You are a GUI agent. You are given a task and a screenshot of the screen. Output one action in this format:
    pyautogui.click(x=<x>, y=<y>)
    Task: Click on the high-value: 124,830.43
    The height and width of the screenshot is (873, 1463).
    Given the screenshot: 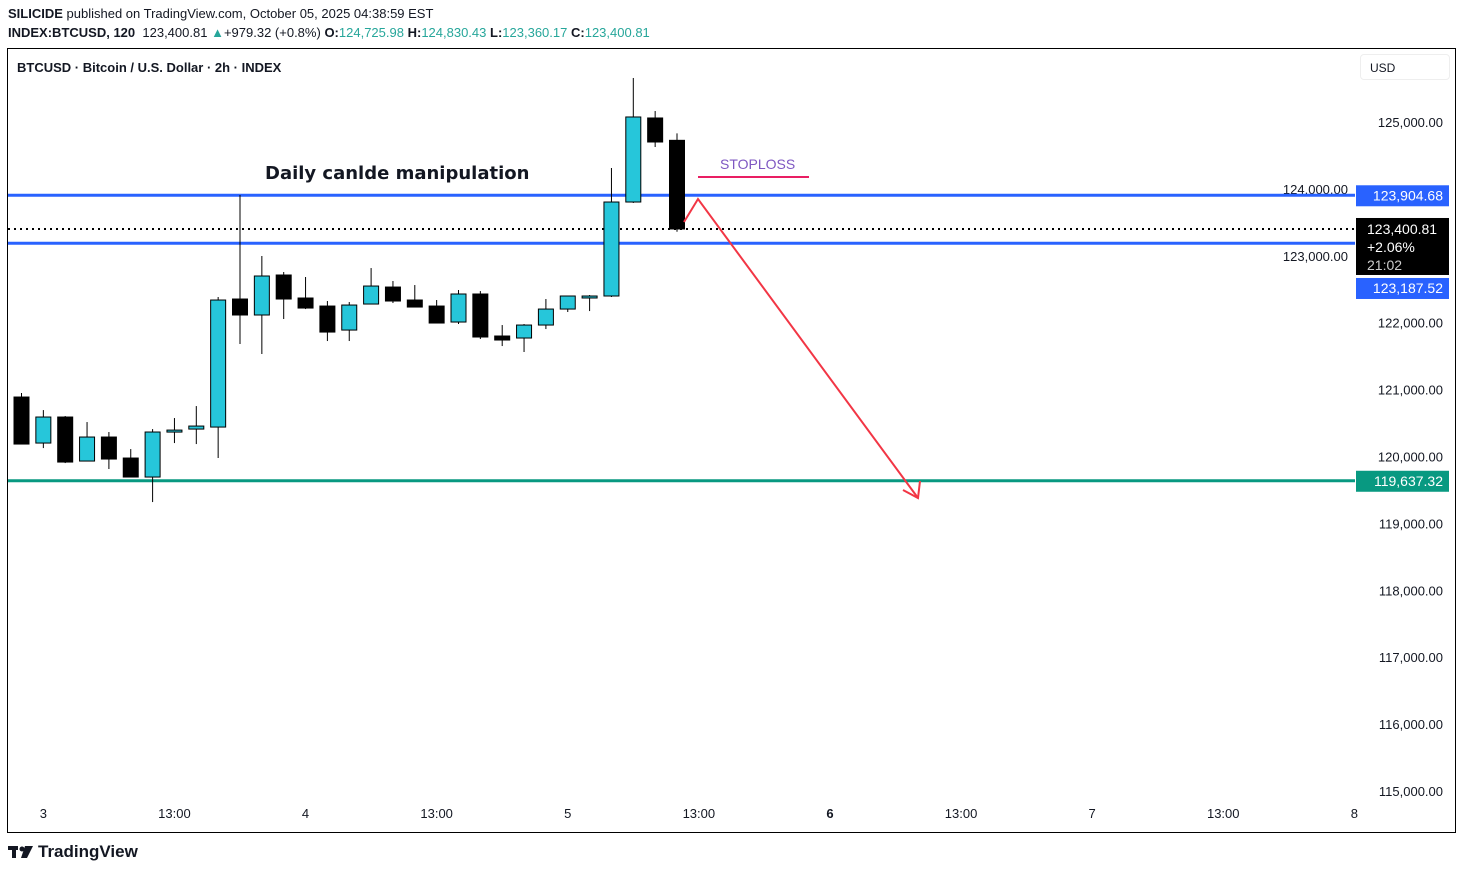 What is the action you would take?
    pyautogui.click(x=454, y=32)
    